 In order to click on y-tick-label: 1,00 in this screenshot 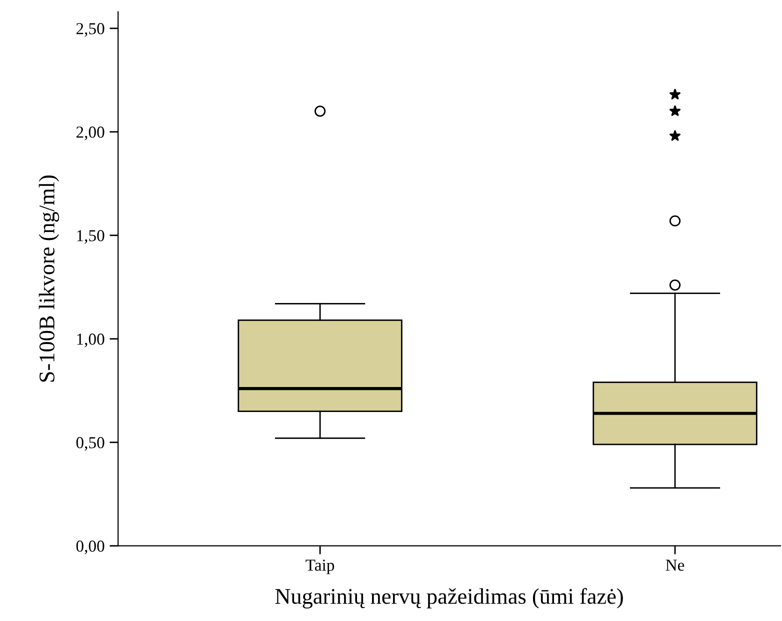, I will do `click(90, 341)`.